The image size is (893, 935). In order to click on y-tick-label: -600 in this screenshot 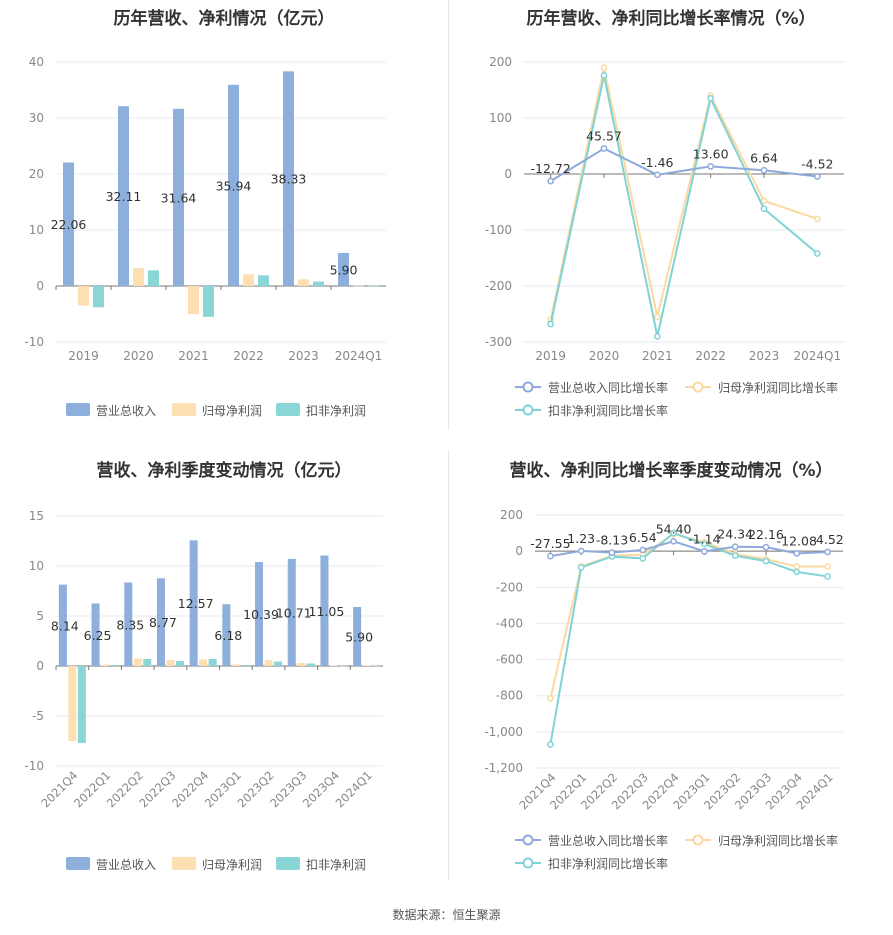, I will do `click(509, 660)`.